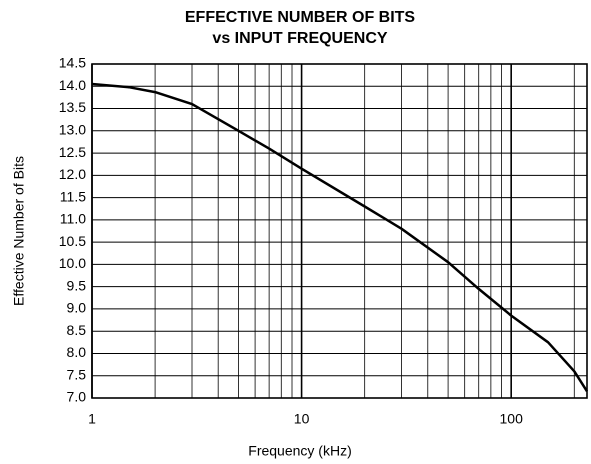 Image resolution: width=591 pixels, height=464 pixels. I want to click on chart-title: EFFECTIVE NUMBER OF BITS, so click(300, 17).